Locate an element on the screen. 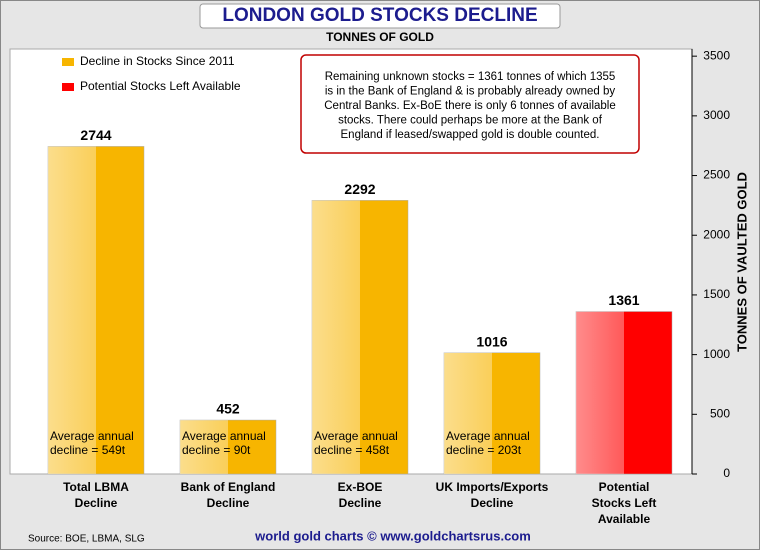 The width and height of the screenshot is (760, 550). chart-subtitle: TONNES OF GOLD is located at coordinates (380, 37).